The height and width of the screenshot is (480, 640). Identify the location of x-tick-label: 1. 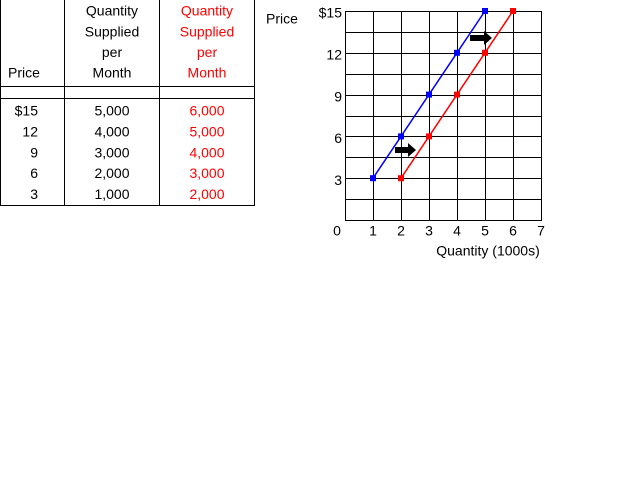
(373, 231).